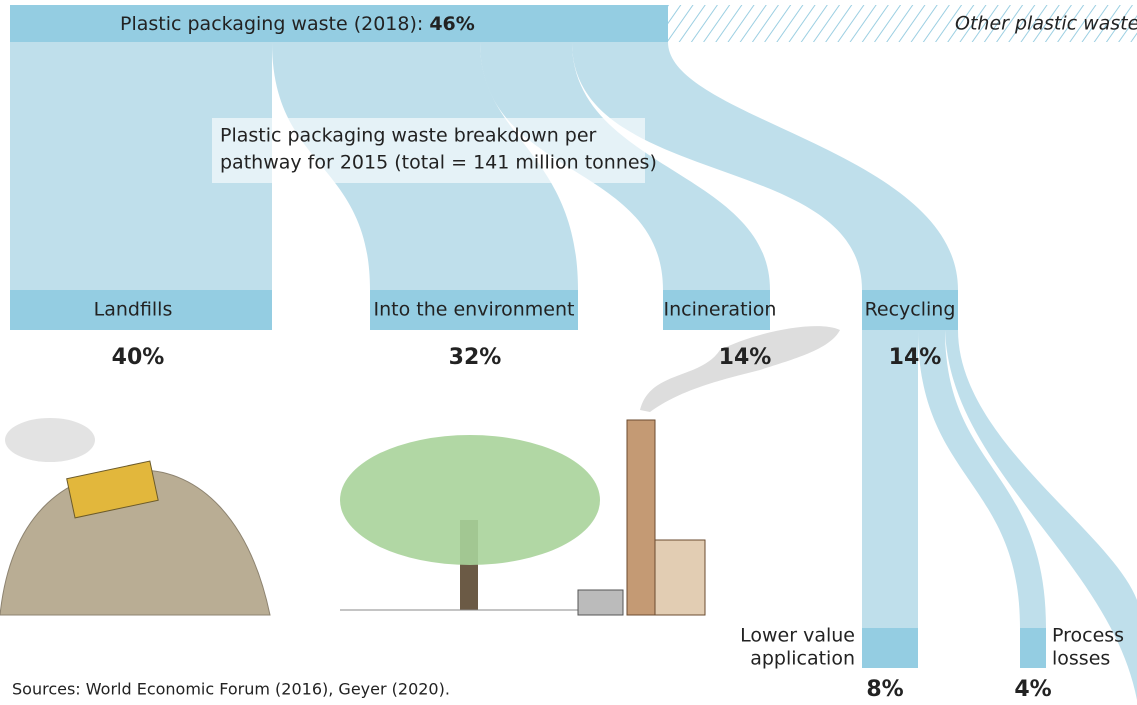 Image resolution: width=1137 pixels, height=705 pixels. I want to click on pathway-share: 40%, so click(138, 357).